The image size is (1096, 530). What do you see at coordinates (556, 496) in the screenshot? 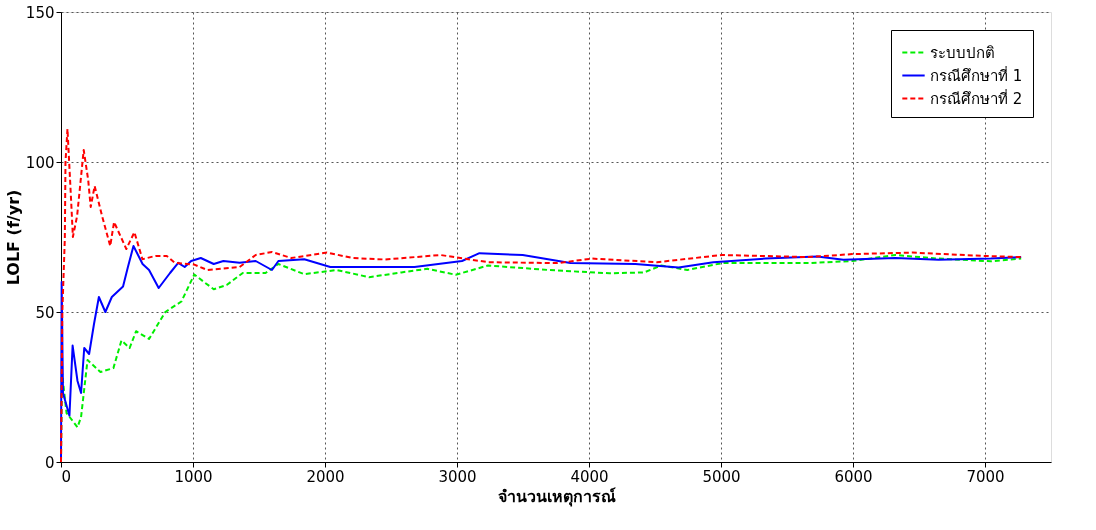
I see `x-axis-title: จำนวนเหตุการณ์` at bounding box center [556, 496].